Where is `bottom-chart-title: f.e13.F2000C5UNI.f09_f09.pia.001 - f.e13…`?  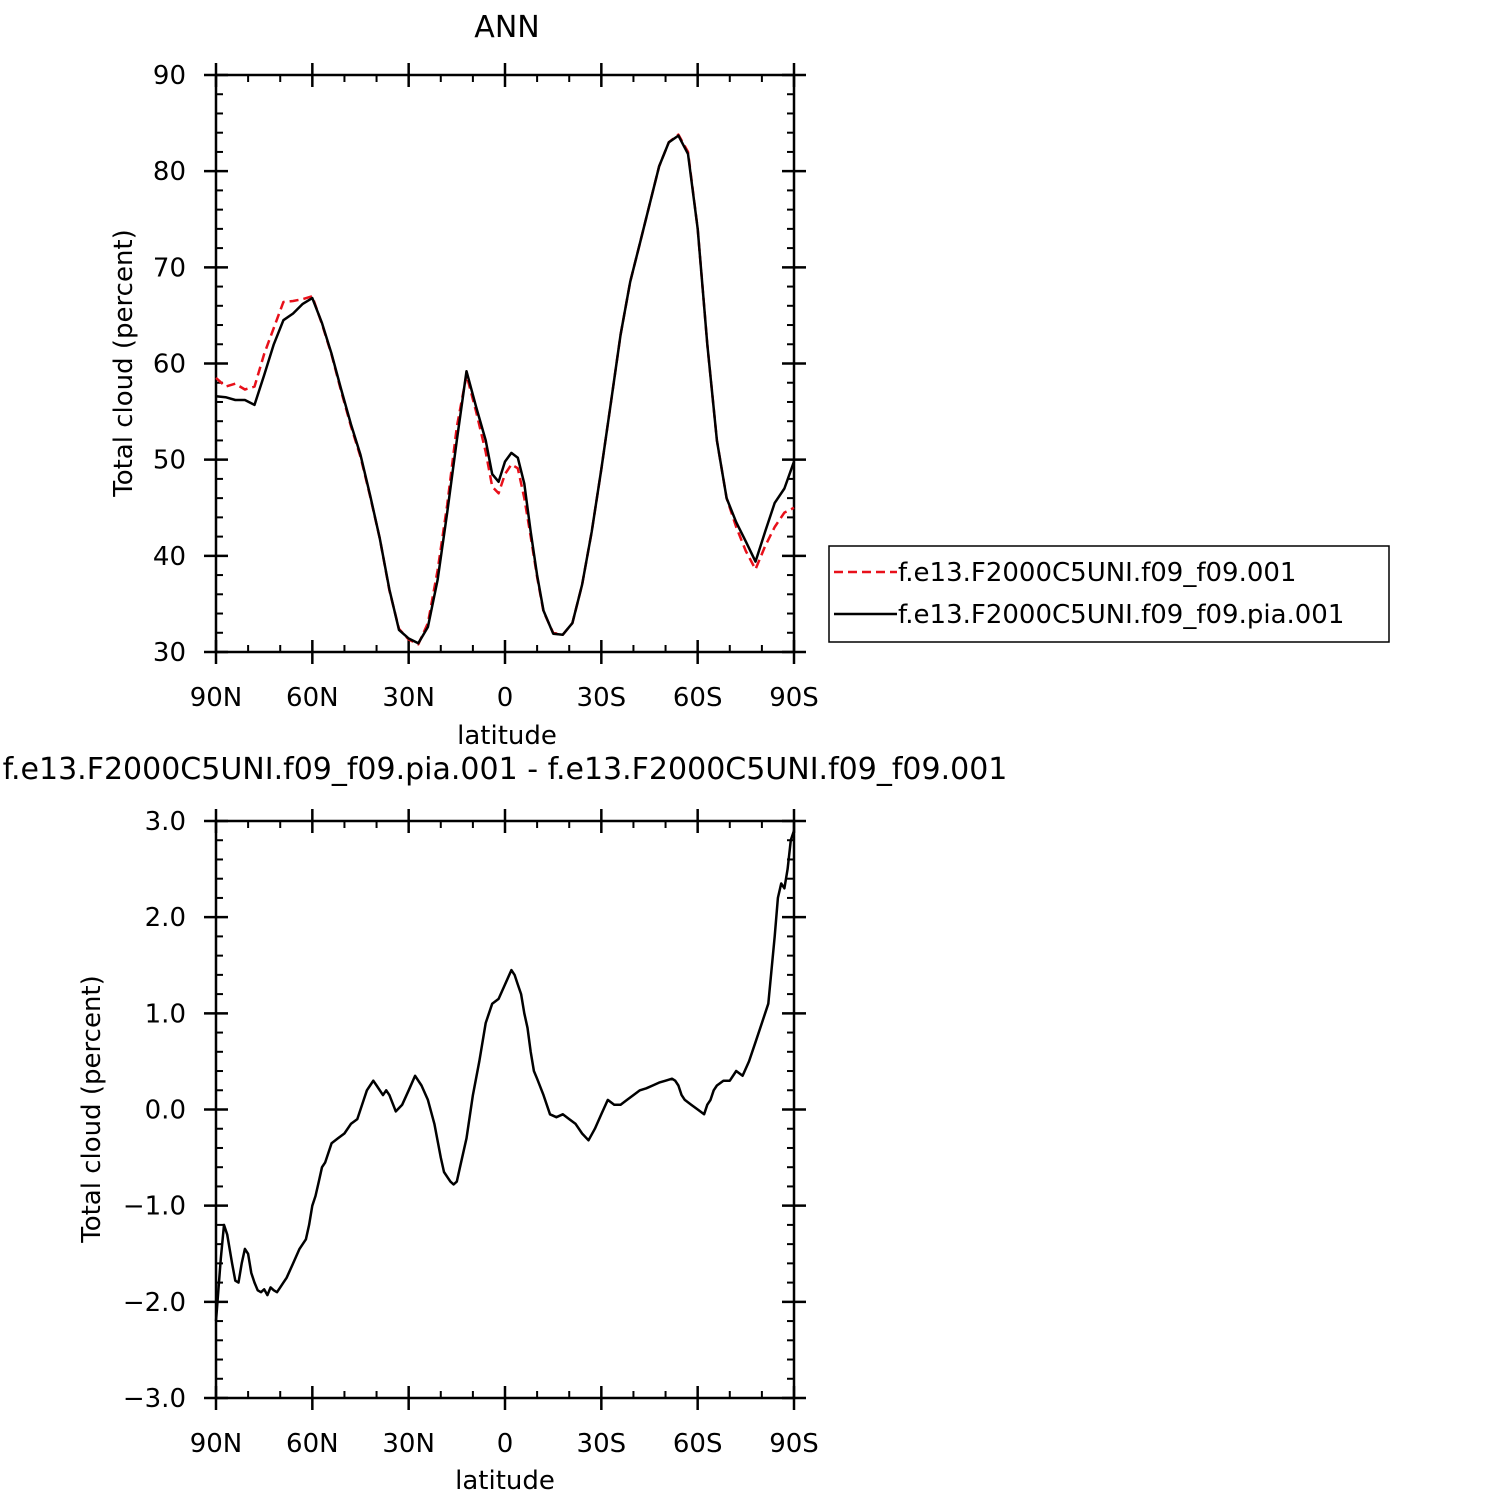 bottom-chart-title: f.e13.F2000C5UNI.f09_f09.pia.001 - f.e13… is located at coordinates (505, 769).